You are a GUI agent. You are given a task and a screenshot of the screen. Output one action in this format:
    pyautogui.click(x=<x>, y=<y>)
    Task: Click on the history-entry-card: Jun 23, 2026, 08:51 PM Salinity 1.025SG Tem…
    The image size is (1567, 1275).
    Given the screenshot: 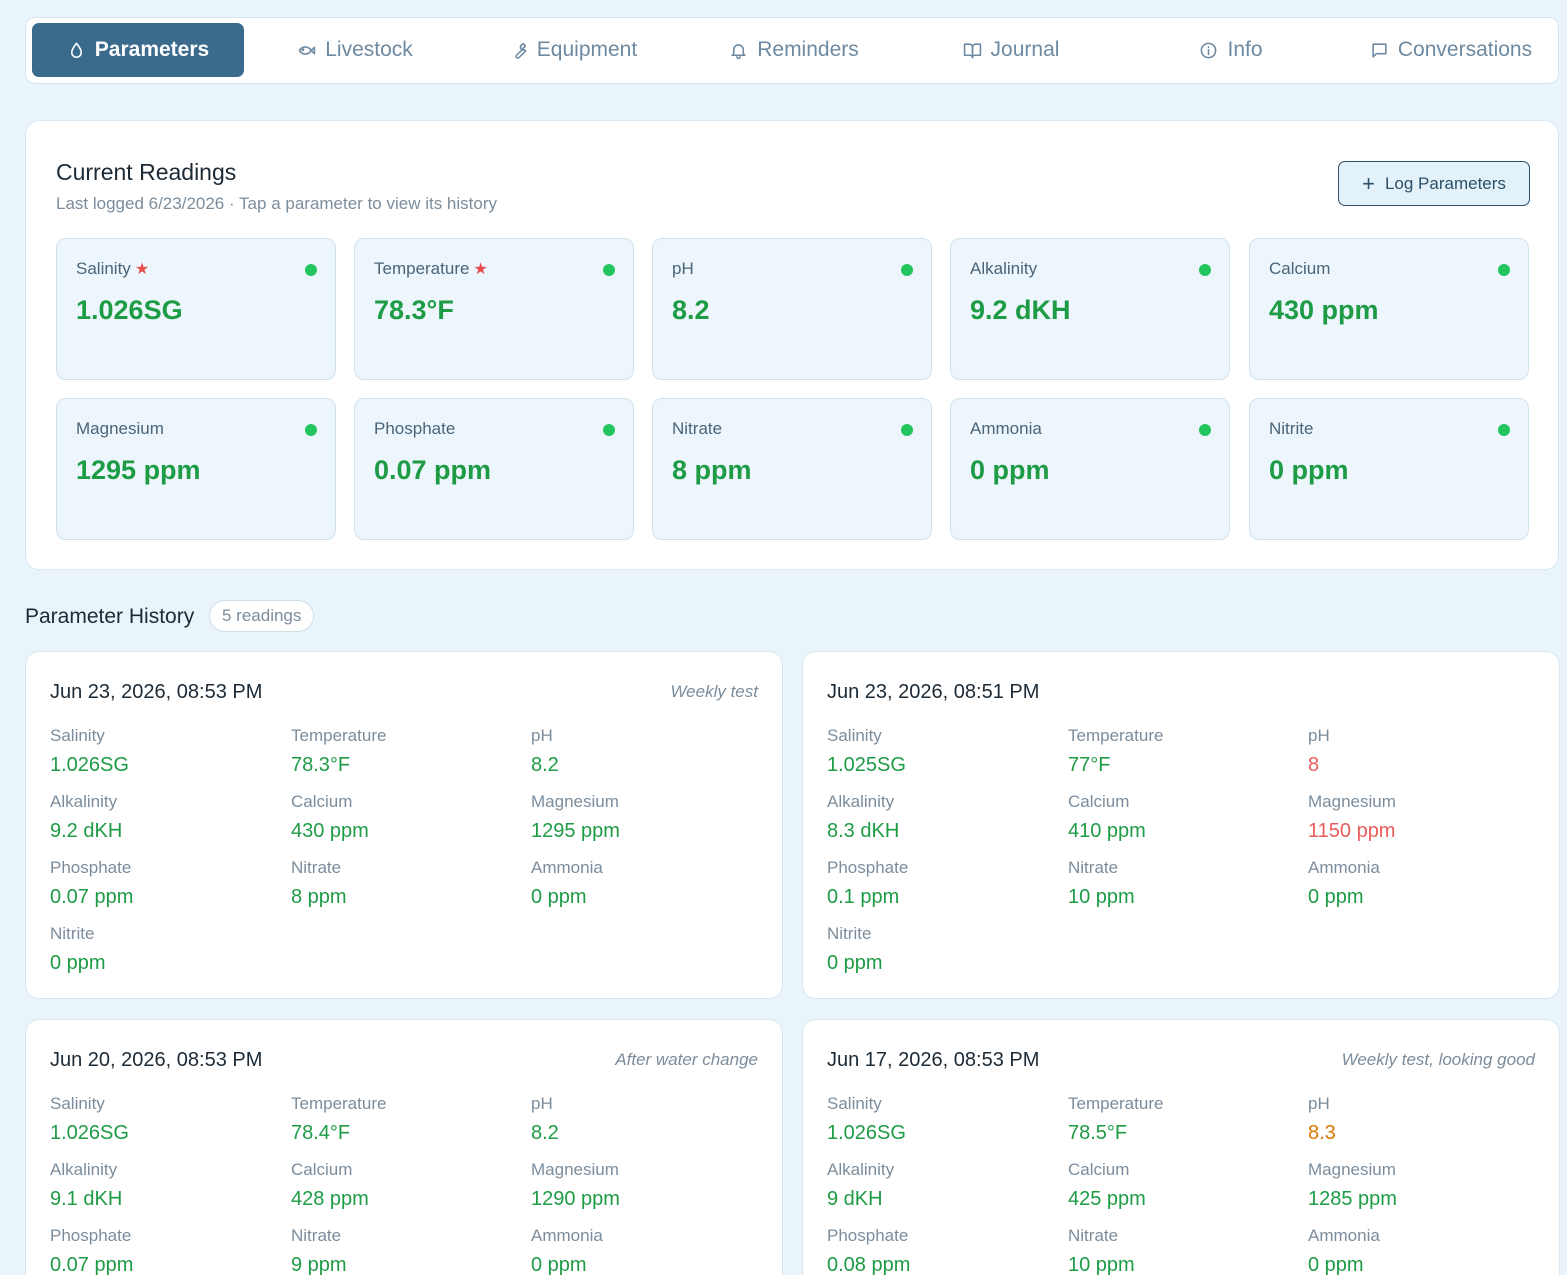 What is the action you would take?
    pyautogui.click(x=1181, y=825)
    